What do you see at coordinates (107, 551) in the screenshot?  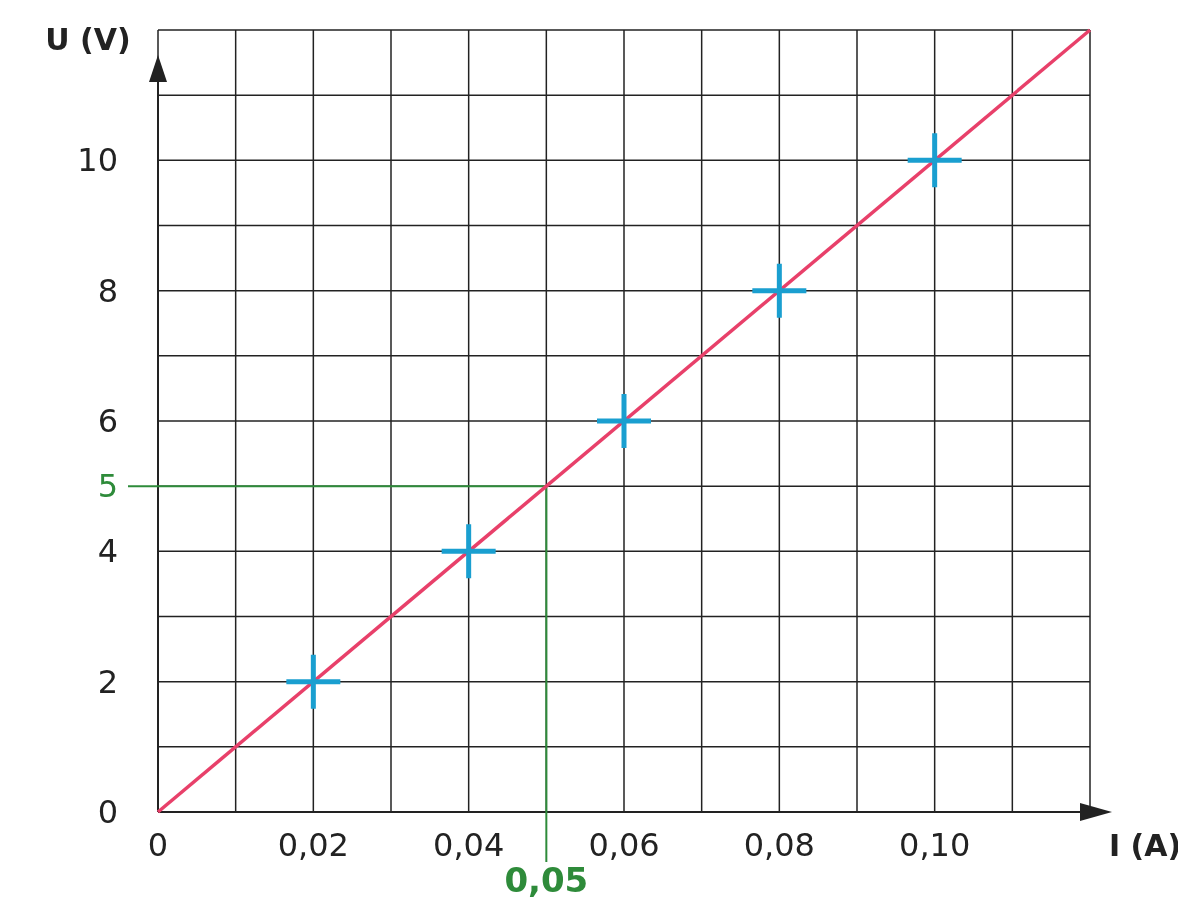 I see `y-tick-label: 4` at bounding box center [107, 551].